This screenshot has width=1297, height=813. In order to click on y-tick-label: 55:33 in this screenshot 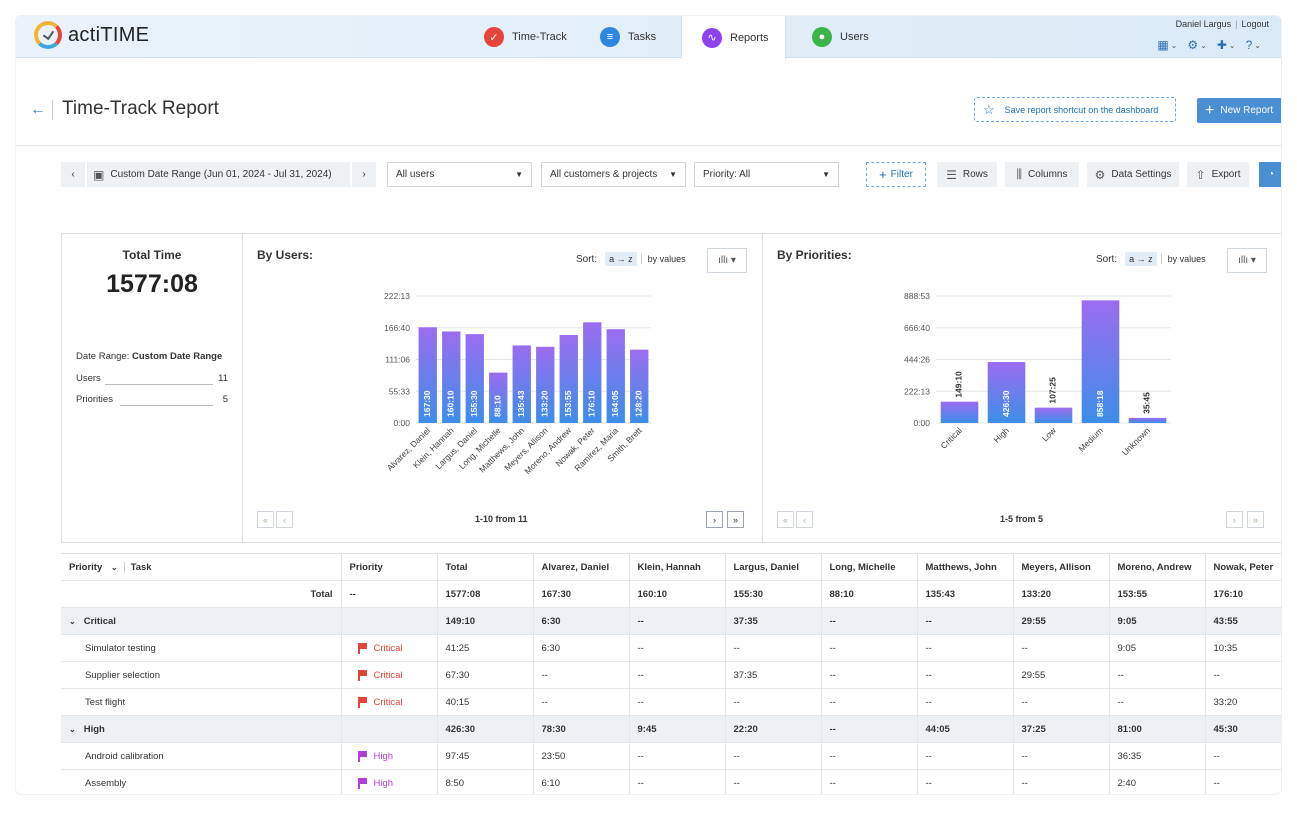, I will do `click(400, 391)`.